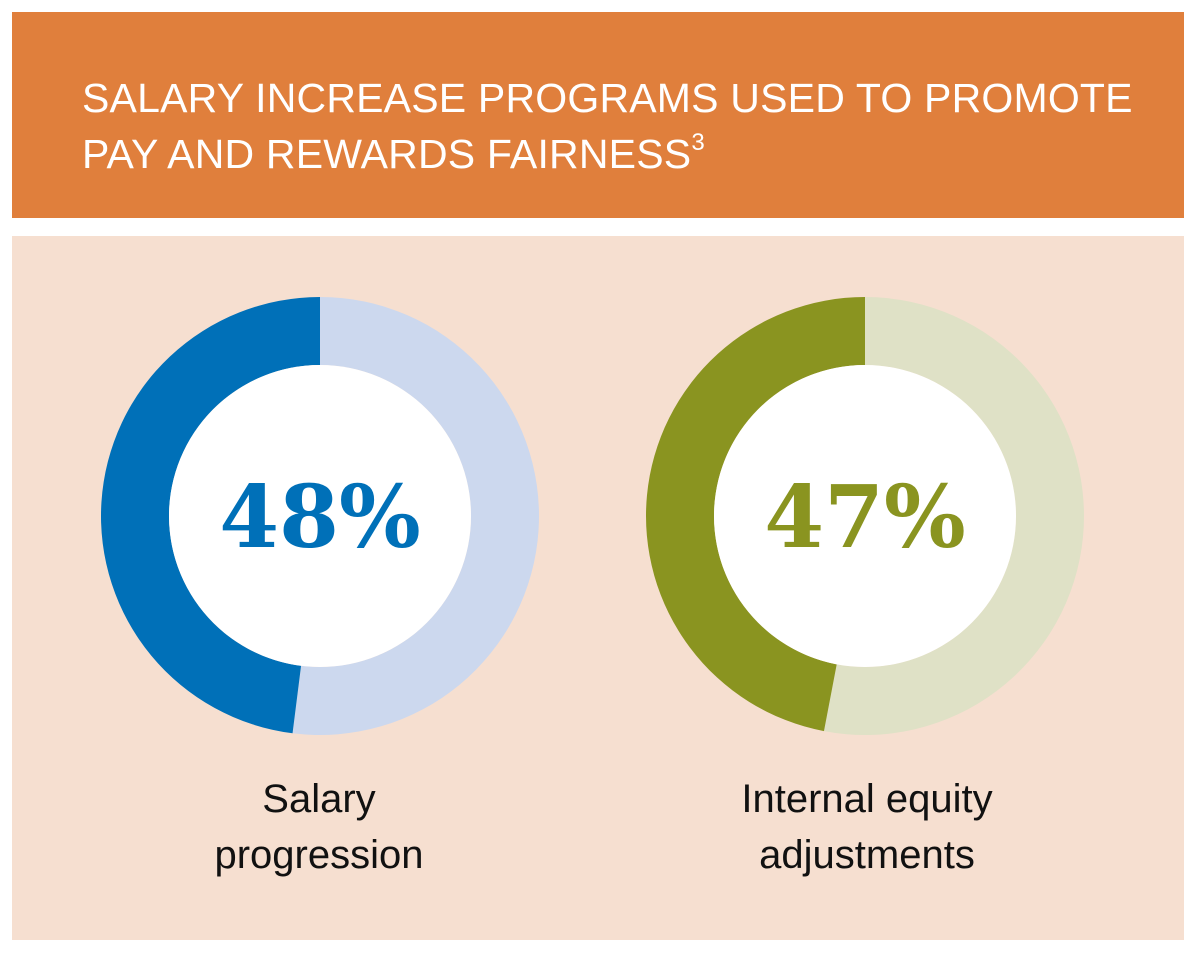 This screenshot has width=1200, height=960. I want to click on donut-remainder-internal-equity-adjustments, so click(954, 516).